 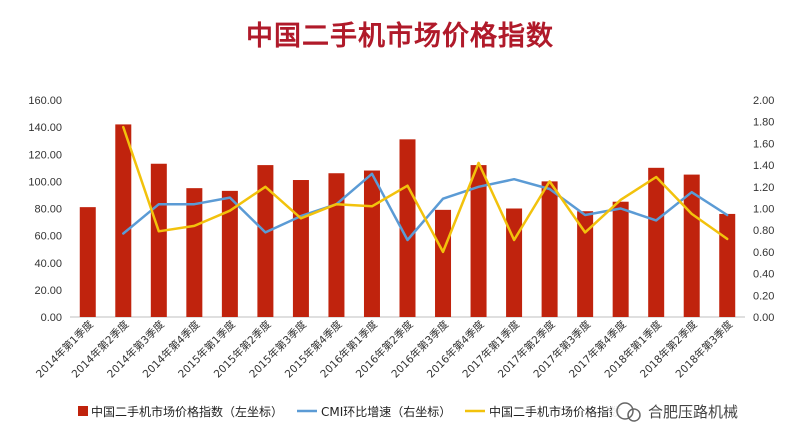 I want to click on cmi-growth-line, so click(x=425, y=207).